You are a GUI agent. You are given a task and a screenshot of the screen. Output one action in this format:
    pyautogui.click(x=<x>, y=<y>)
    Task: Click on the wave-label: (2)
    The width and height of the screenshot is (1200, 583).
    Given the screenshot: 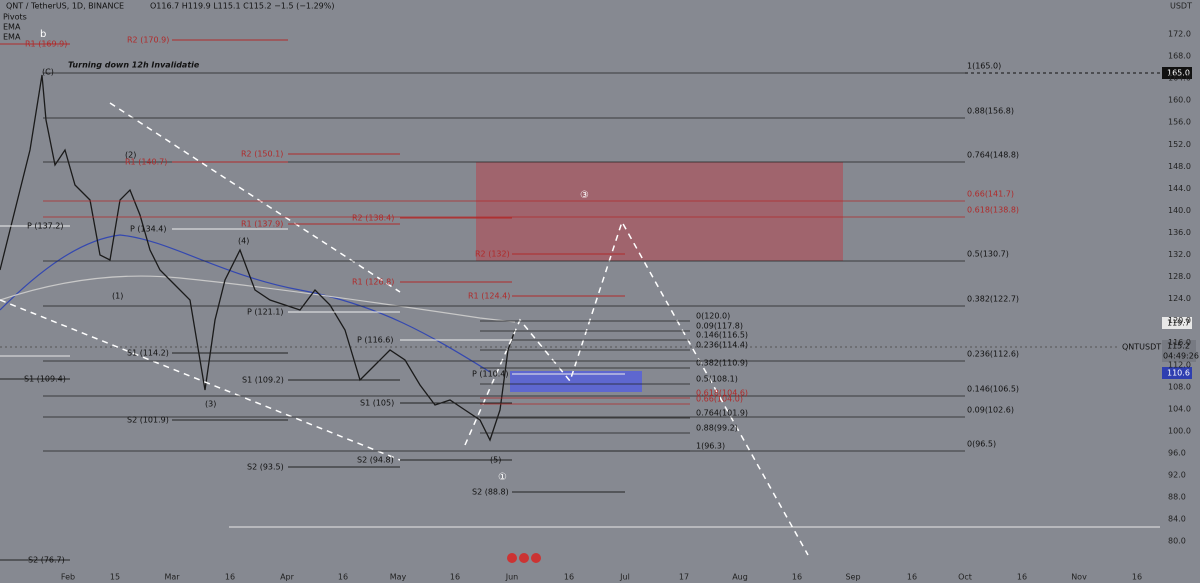 What is the action you would take?
    pyautogui.click(x=130, y=155)
    